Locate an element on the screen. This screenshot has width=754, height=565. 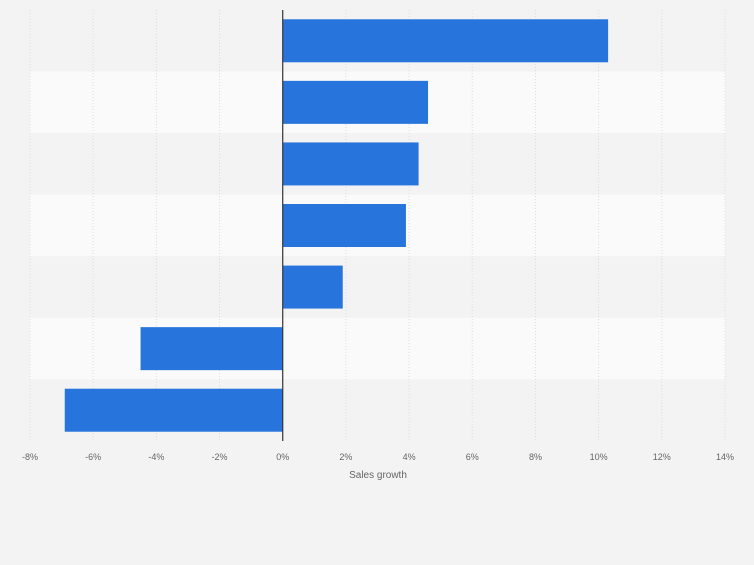
x-tick-label: 14% is located at coordinates (725, 457).